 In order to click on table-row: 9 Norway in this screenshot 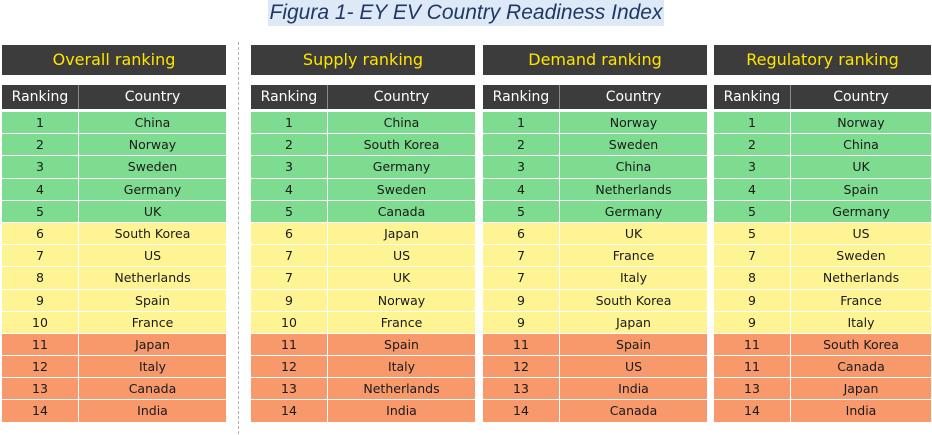, I will do `click(363, 300)`.